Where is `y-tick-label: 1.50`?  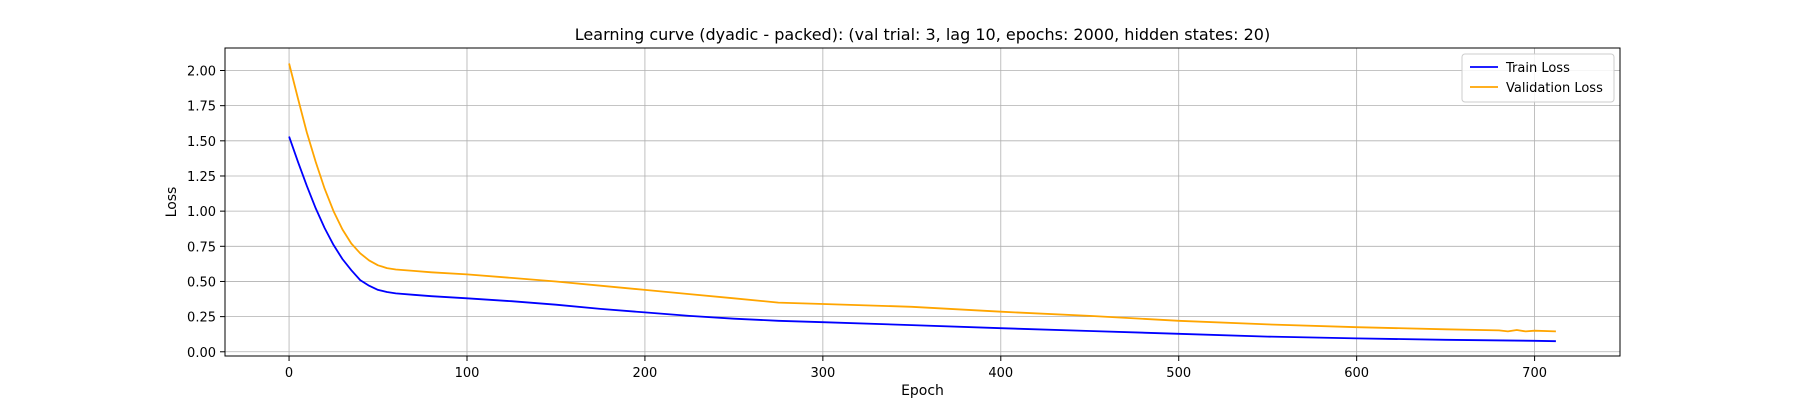
y-tick-label: 1.50 is located at coordinates (201, 142).